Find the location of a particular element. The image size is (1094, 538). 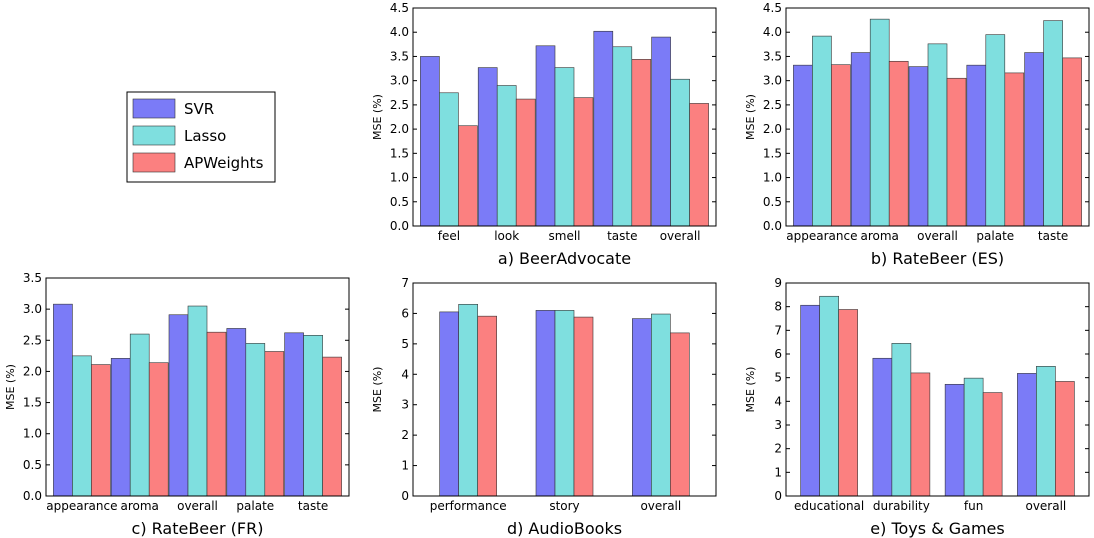

bar-lasso-educational is located at coordinates (829, 396).